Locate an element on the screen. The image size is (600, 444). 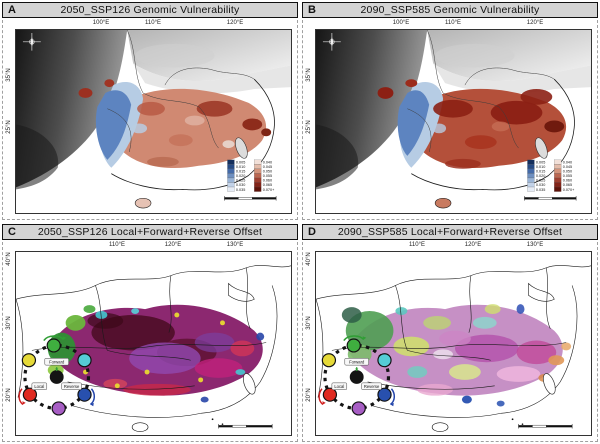
panel-a-header: A 2050_SSP126 Genomic Vulnerability is located at coordinates (150, 10).